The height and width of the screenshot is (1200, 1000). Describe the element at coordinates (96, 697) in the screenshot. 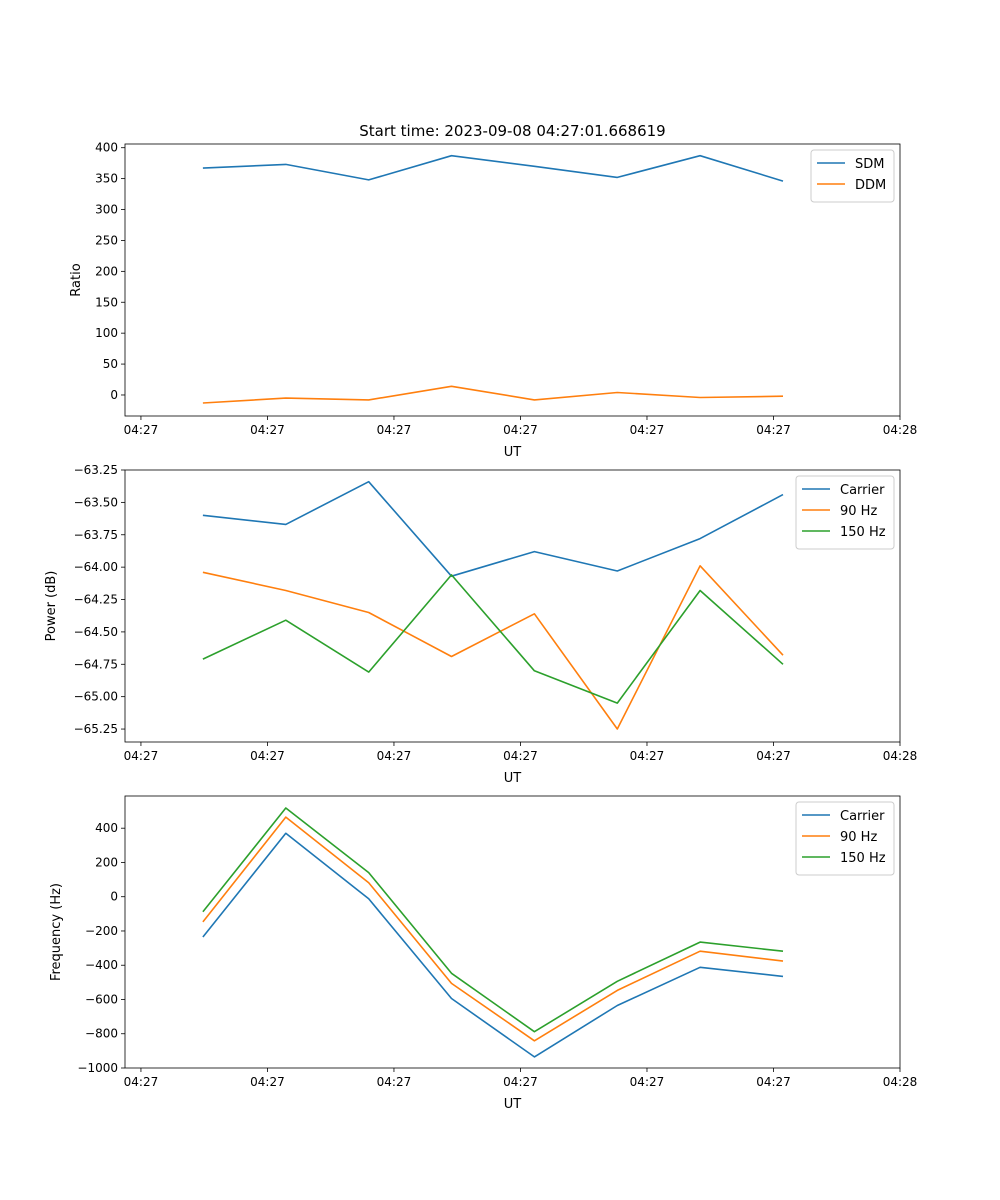

I see `y-tick-label: −65.00` at that location.